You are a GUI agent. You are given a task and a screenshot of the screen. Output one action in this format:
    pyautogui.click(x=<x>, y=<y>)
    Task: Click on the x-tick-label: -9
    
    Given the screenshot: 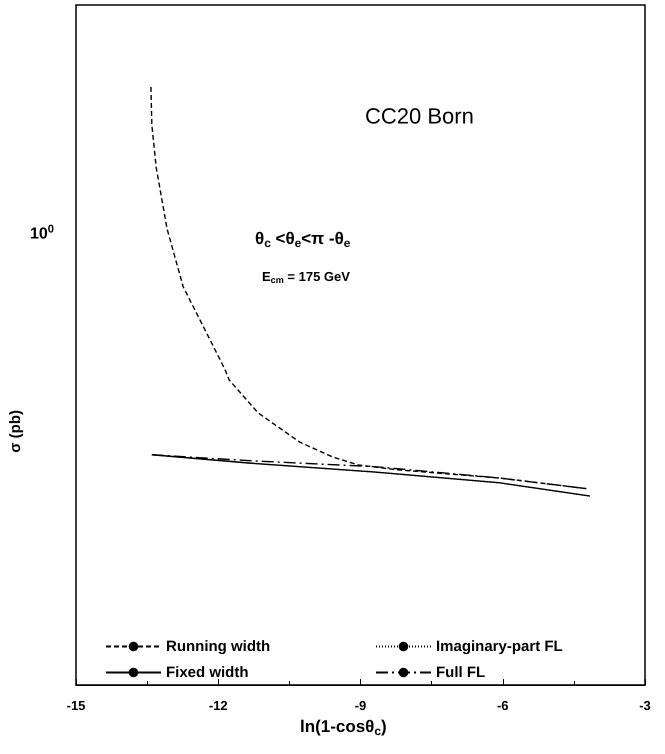 What is the action you would take?
    pyautogui.click(x=360, y=705)
    